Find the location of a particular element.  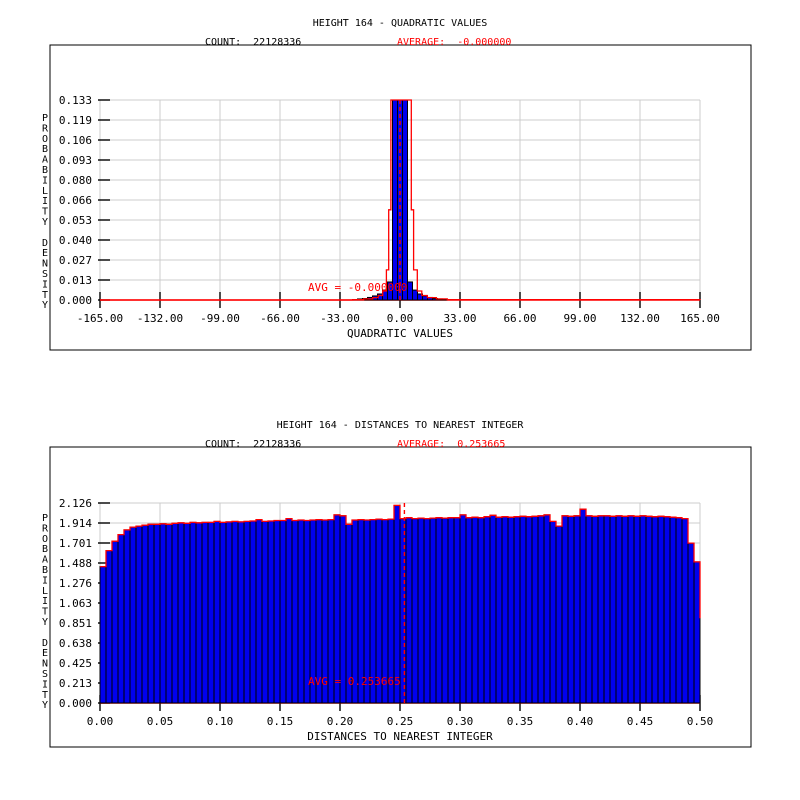

count-label-distances: COUNT: 22128336 is located at coordinates (253, 444).